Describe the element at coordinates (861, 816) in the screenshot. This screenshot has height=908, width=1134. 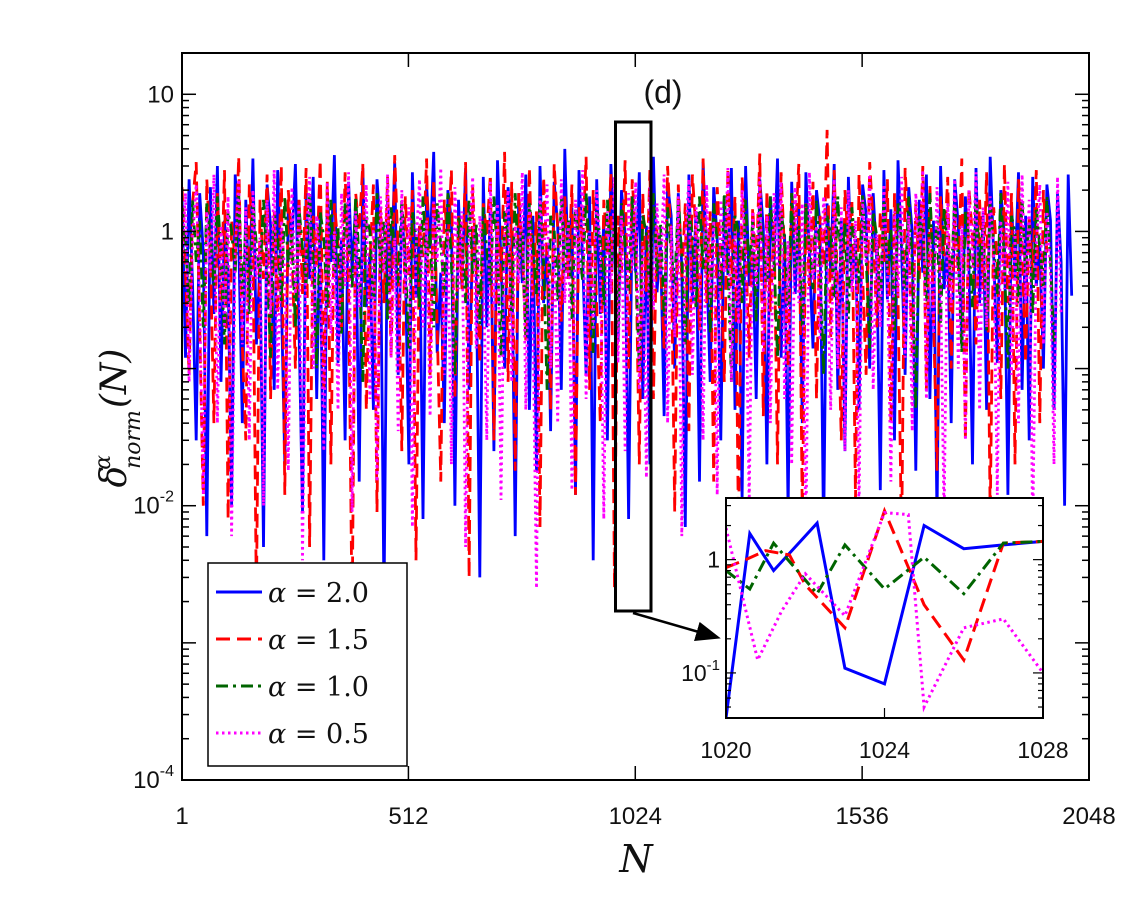
I see `x-tick-label: 1536` at that location.